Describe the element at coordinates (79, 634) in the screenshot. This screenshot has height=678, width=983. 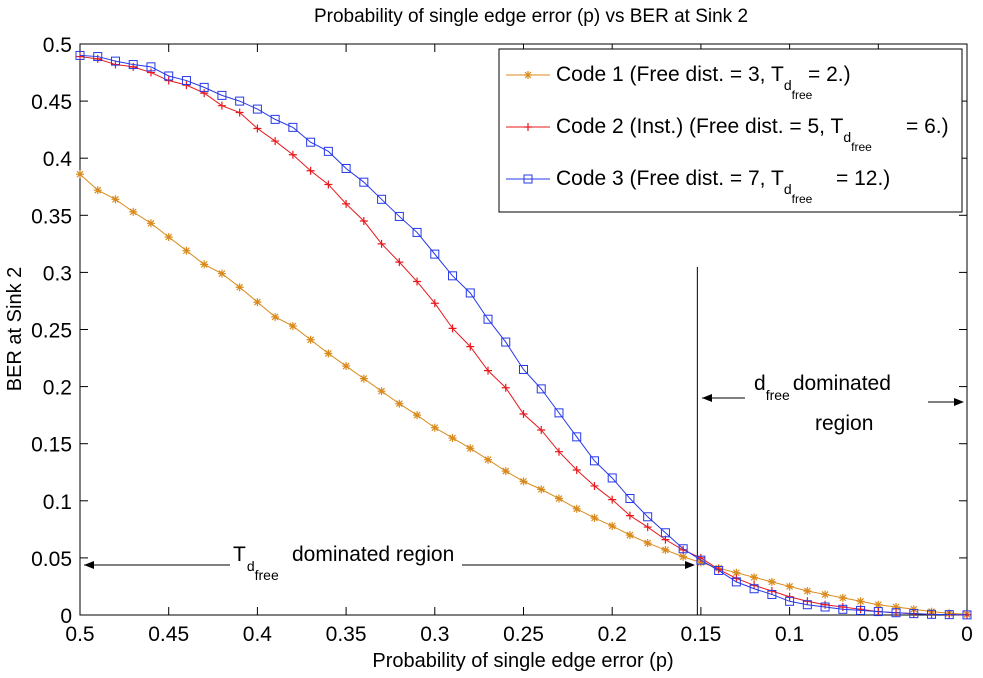
I see `x-tick-label: 0.5` at that location.